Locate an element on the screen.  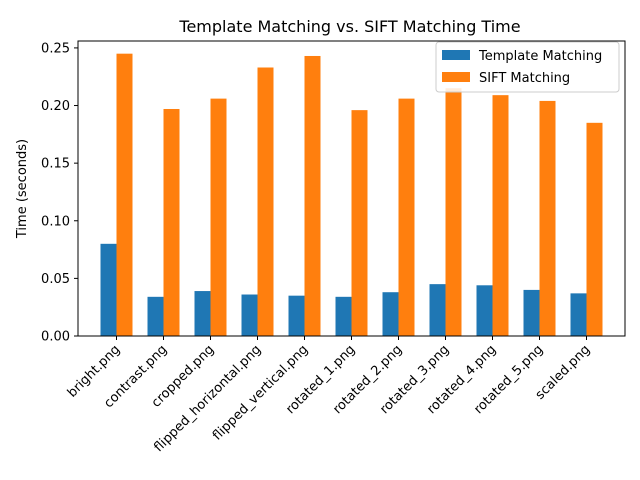
legend: Template Matching SIFT Matching is located at coordinates (527, 67).